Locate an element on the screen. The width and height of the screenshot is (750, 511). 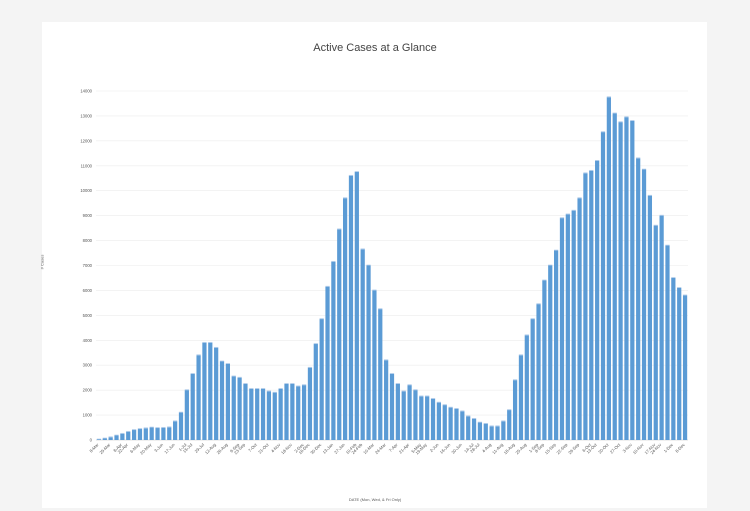
chart-title: Active Cases at a Glance is located at coordinates (375, 48).